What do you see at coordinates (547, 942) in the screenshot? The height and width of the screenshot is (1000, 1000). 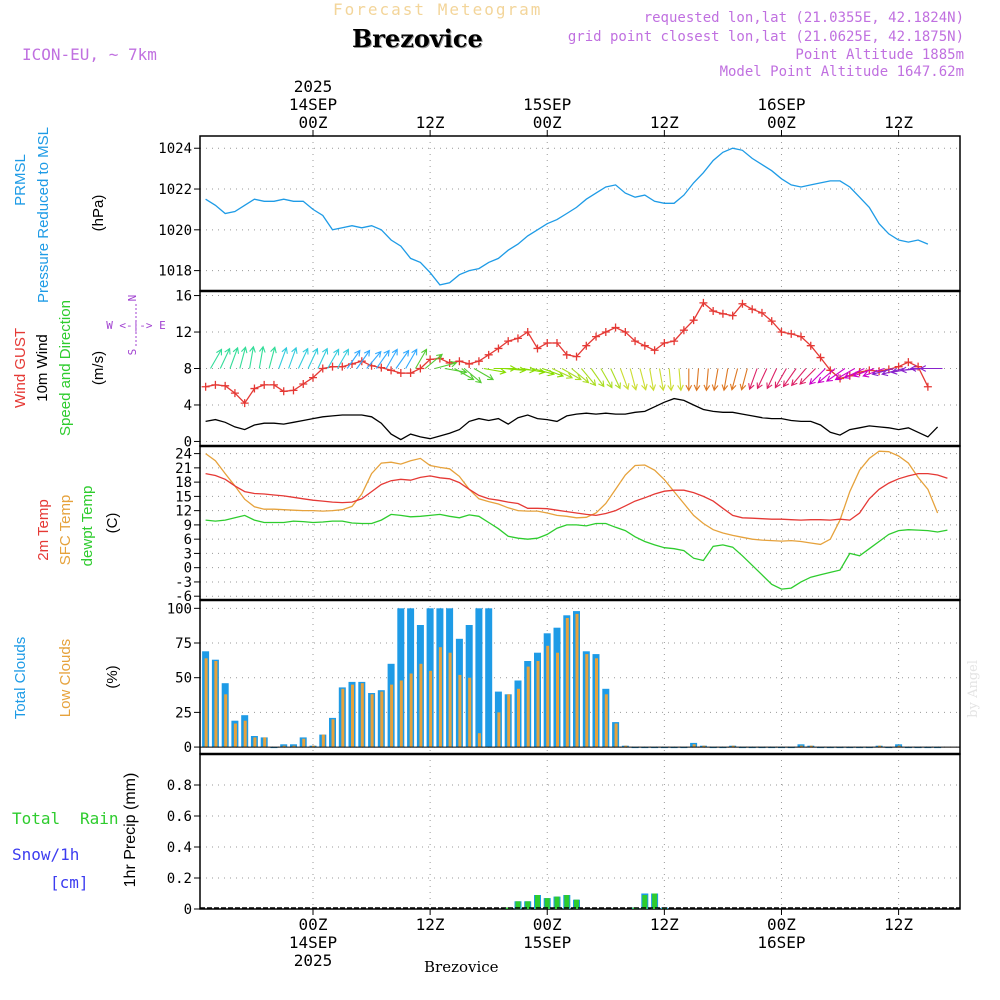 I see `x-tick-label-bottom: 15SEP` at bounding box center [547, 942].